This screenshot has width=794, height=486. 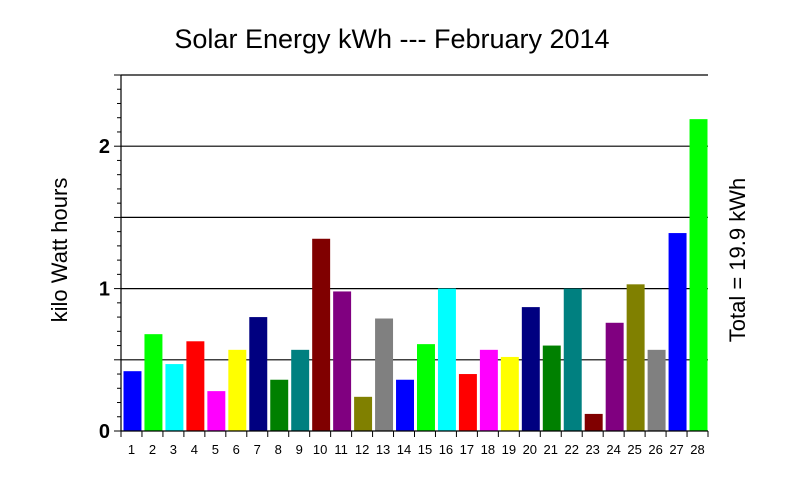 I want to click on y-tick-label: 1, so click(x=104, y=290).